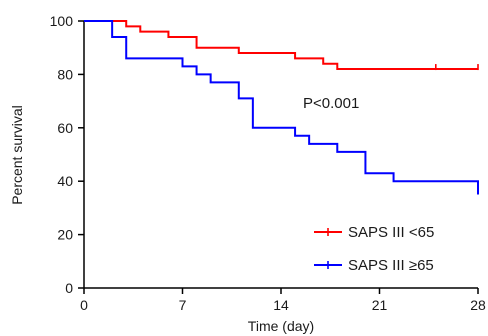 The height and width of the screenshot is (336, 488). What do you see at coordinates (17, 155) in the screenshot?
I see `y-axis-title: Percent survival` at bounding box center [17, 155].